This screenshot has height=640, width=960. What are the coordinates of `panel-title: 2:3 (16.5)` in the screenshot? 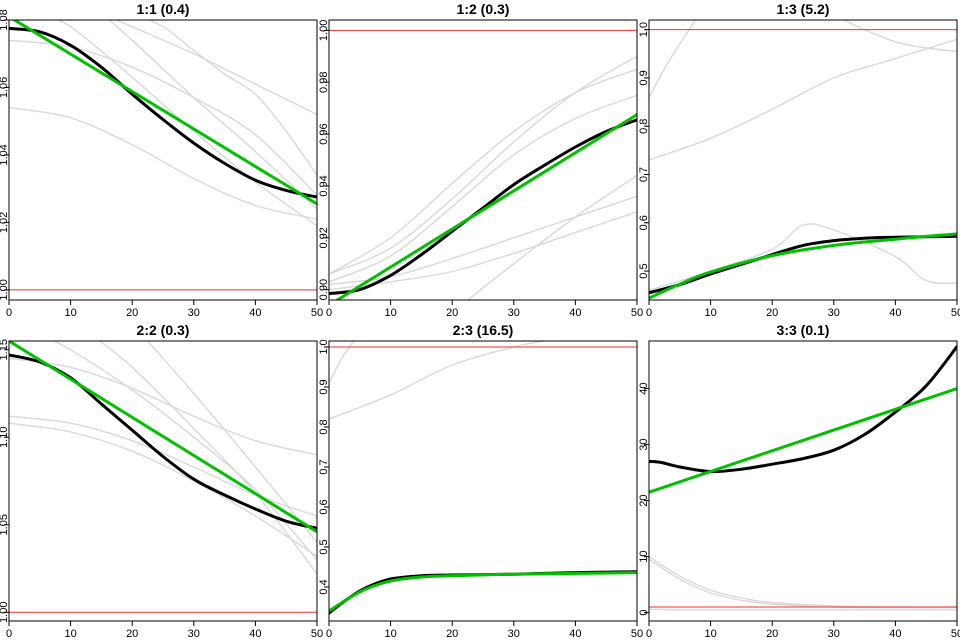 It's located at (483, 330).